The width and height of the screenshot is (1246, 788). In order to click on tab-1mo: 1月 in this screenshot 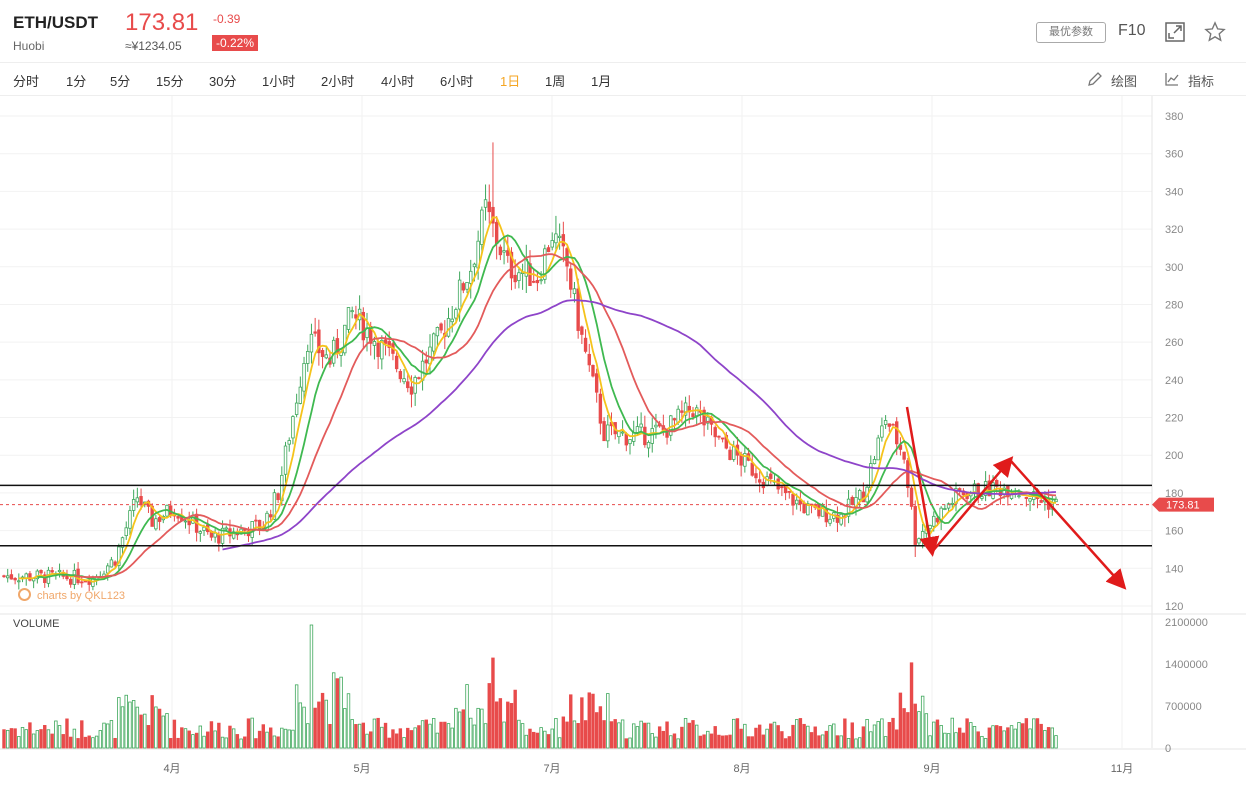, I will do `click(601, 81)`.